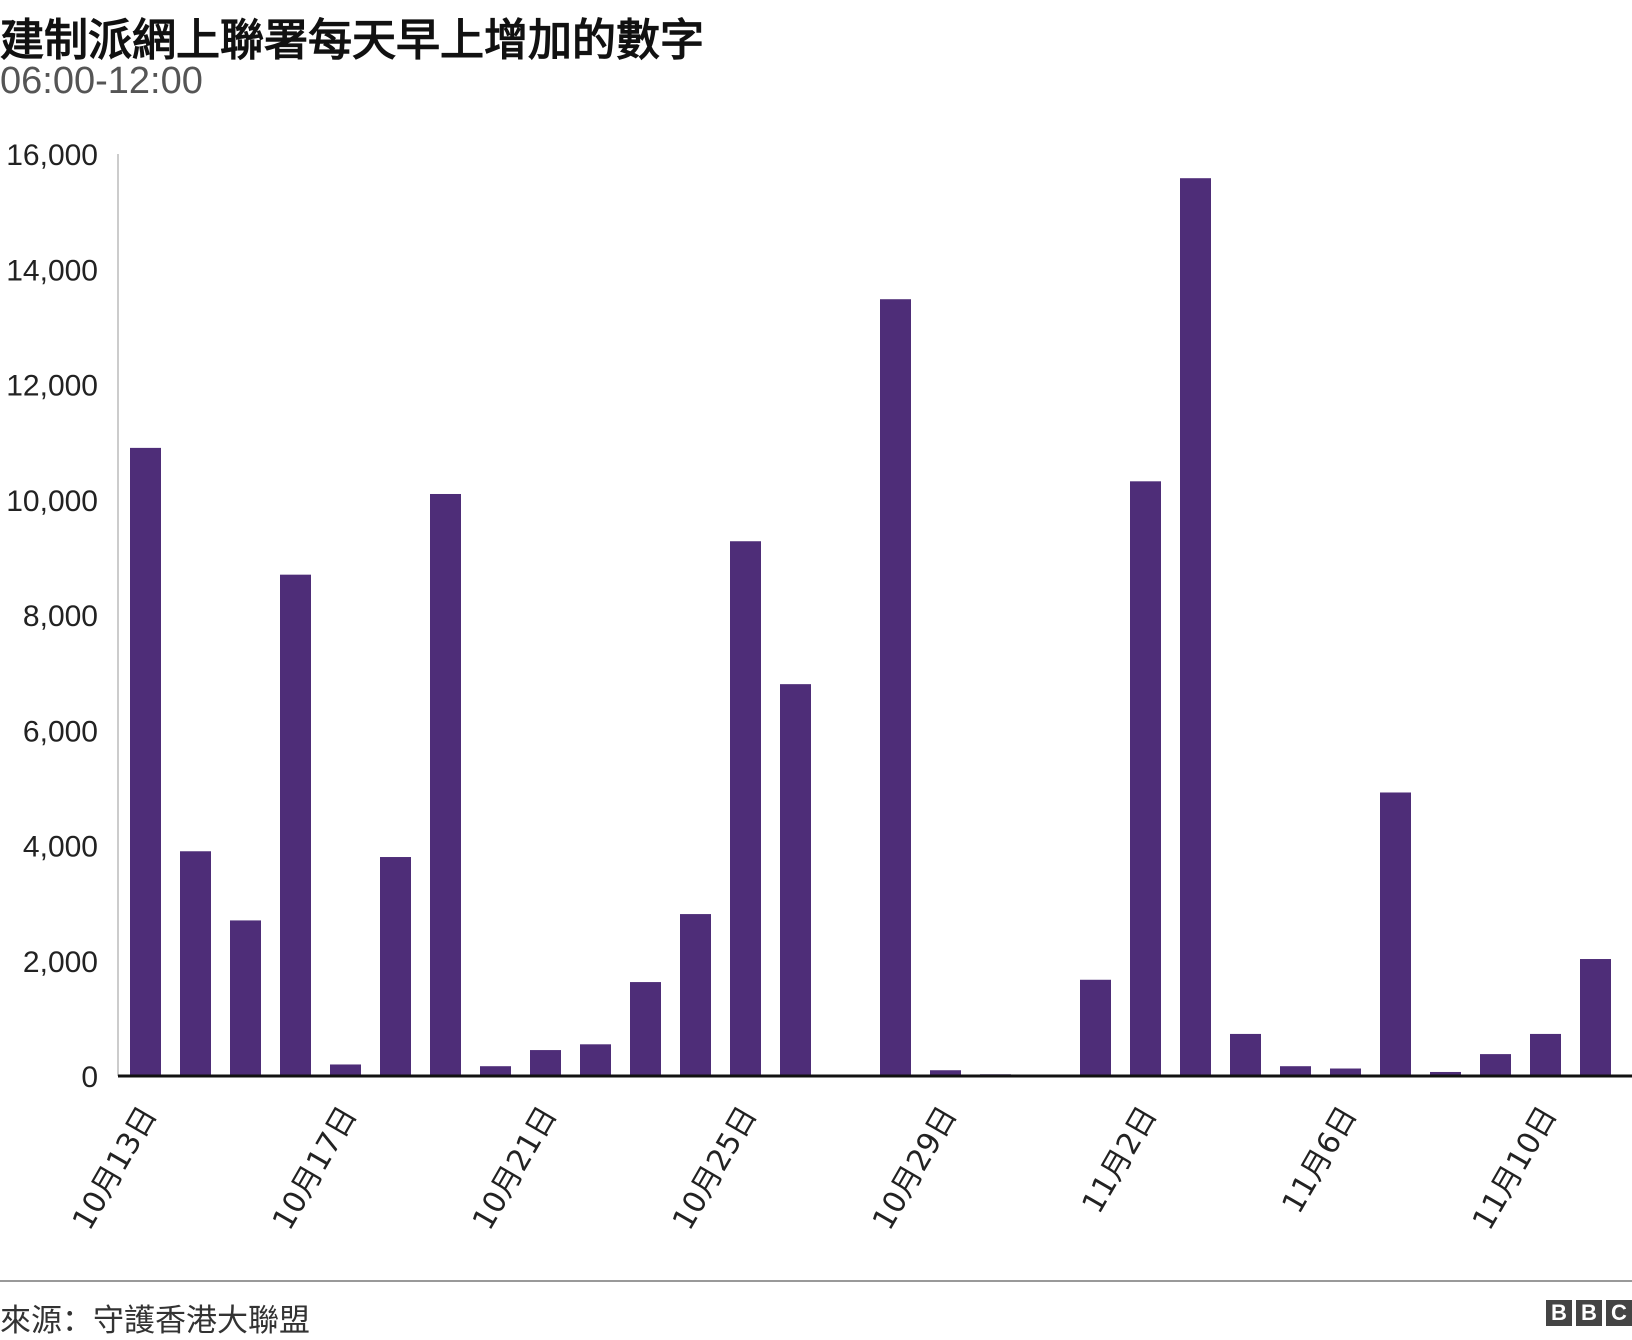 The width and height of the screenshot is (1632, 1340). Describe the element at coordinates (60, 847) in the screenshot. I see `y-tick-label: 4,000` at that location.